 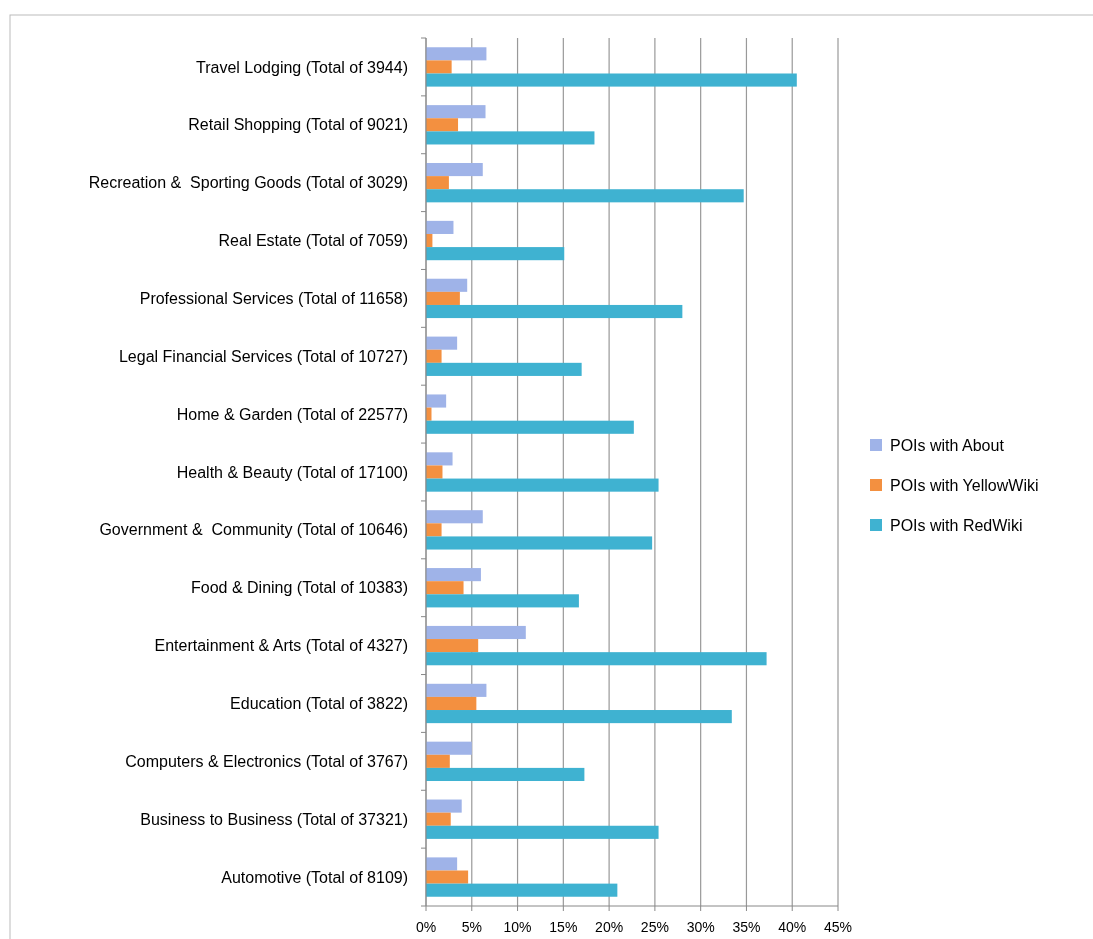 What do you see at coordinates (281, 646) in the screenshot?
I see `y-tick-label: Entertainment & Arts (Total of 4327)` at bounding box center [281, 646].